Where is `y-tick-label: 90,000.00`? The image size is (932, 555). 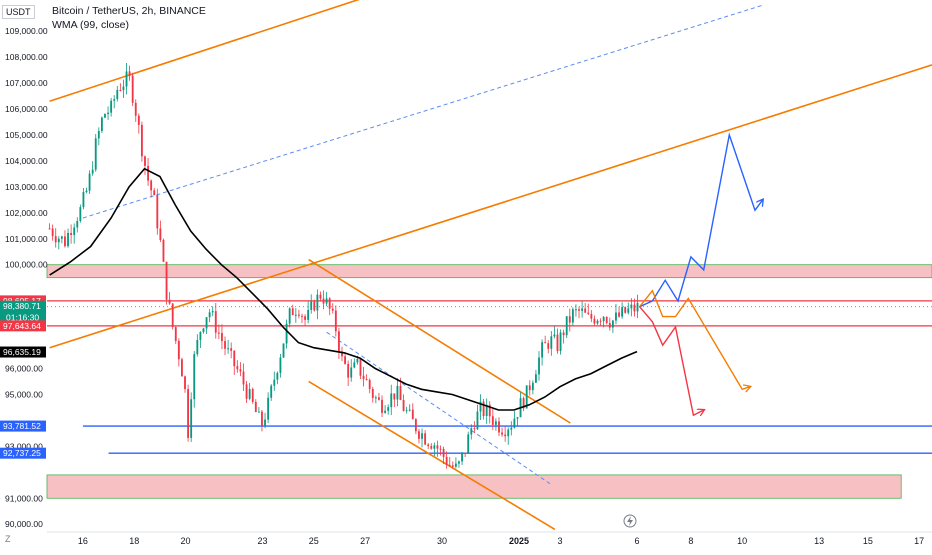 y-tick-label: 90,000.00 is located at coordinates (24, 524).